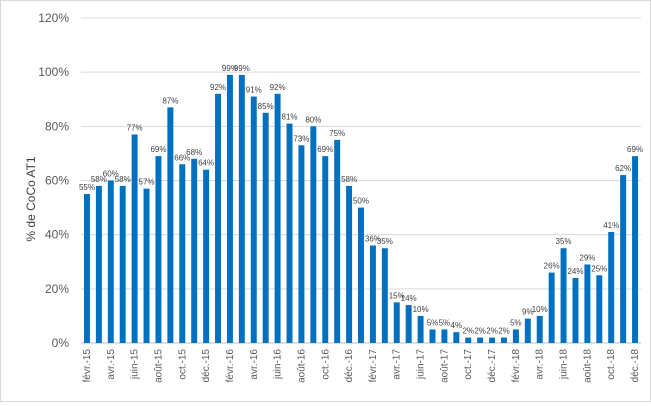 This screenshot has height=406, width=651. I want to click on x-tick-label: déc.-16, so click(349, 366).